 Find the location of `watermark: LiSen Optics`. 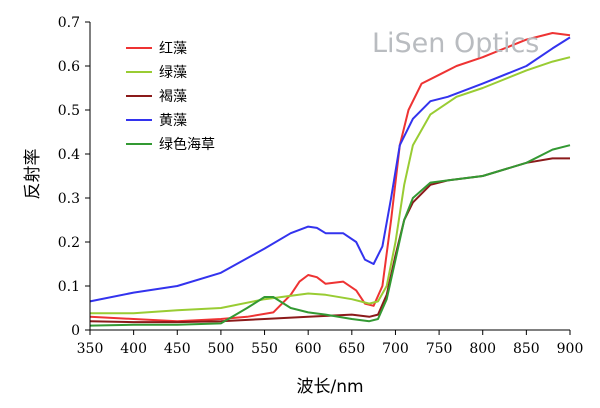

watermark: LiSen Optics is located at coordinates (455, 43).